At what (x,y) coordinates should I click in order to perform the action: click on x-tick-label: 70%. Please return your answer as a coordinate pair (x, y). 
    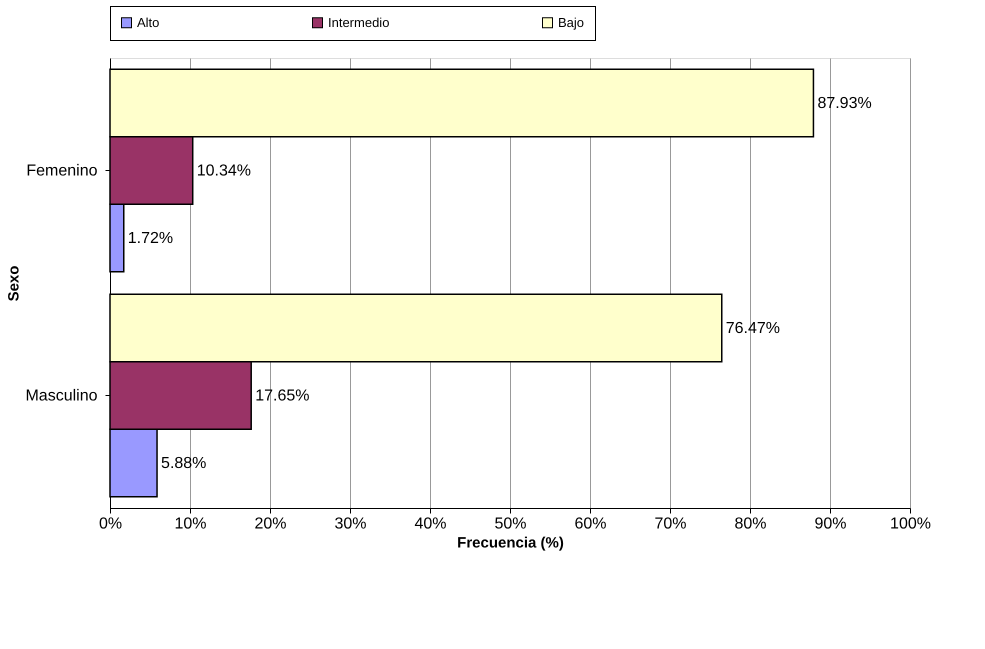
    Looking at the image, I should click on (670, 524).